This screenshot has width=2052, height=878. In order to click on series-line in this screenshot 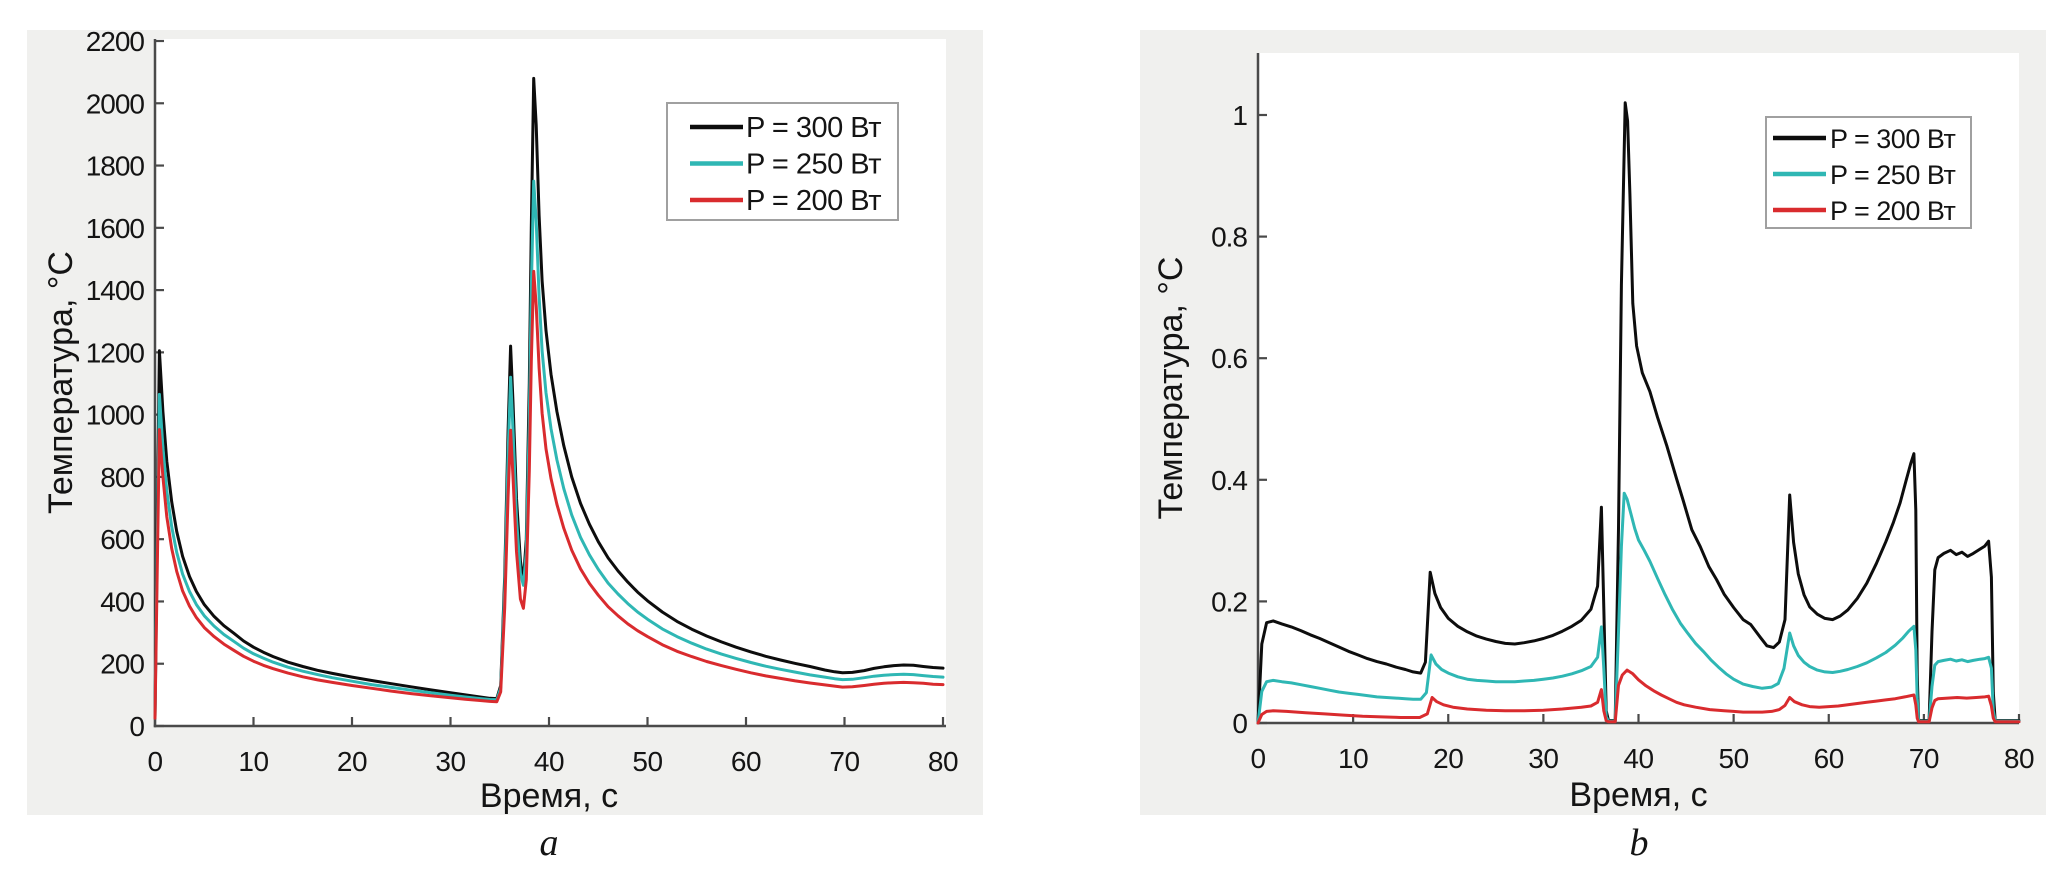, I will do `click(1638, 696)`.